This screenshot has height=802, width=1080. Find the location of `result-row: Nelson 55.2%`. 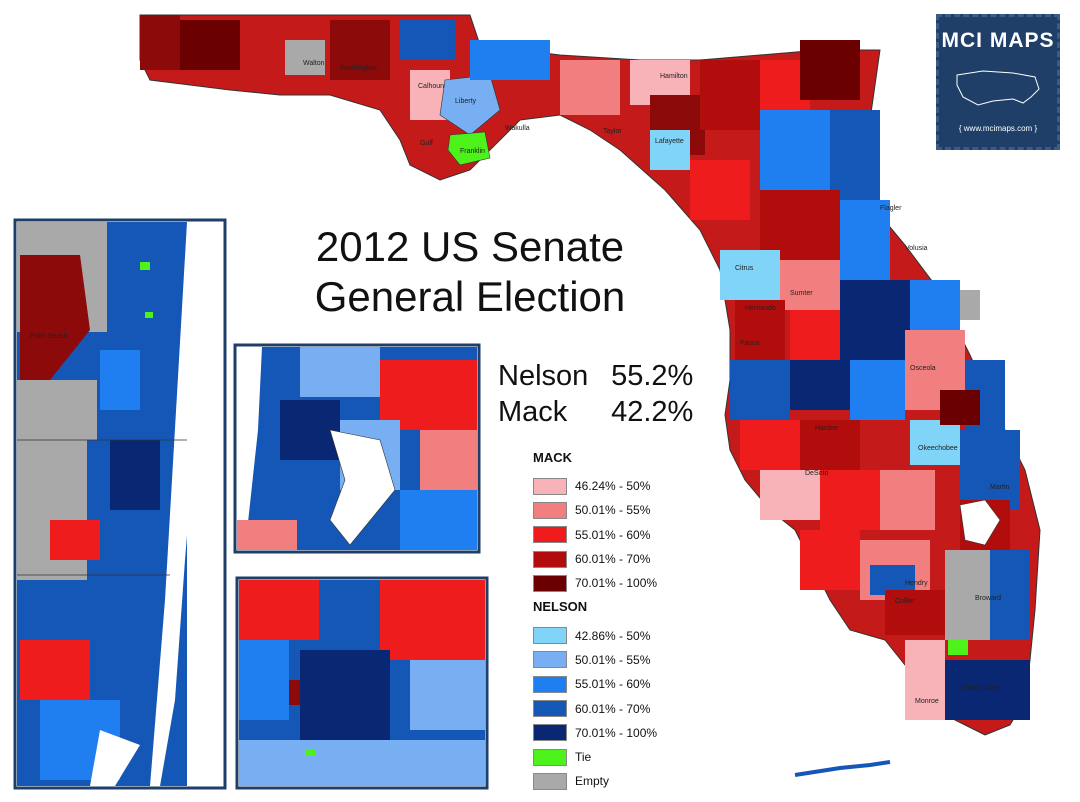

result-row: Nelson 55.2% is located at coordinates (595, 376).